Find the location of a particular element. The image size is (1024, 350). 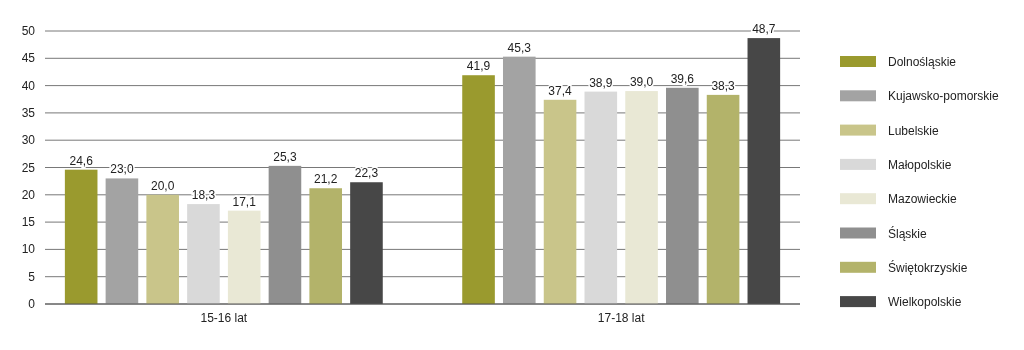

y-tick-label: 20 is located at coordinates (28, 194).